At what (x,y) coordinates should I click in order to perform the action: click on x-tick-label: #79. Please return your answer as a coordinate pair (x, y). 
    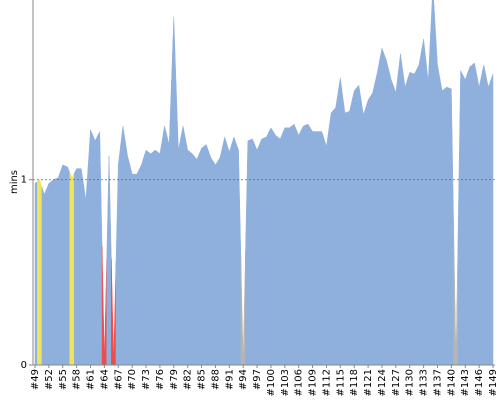
    Looking at the image, I should click on (174, 379).